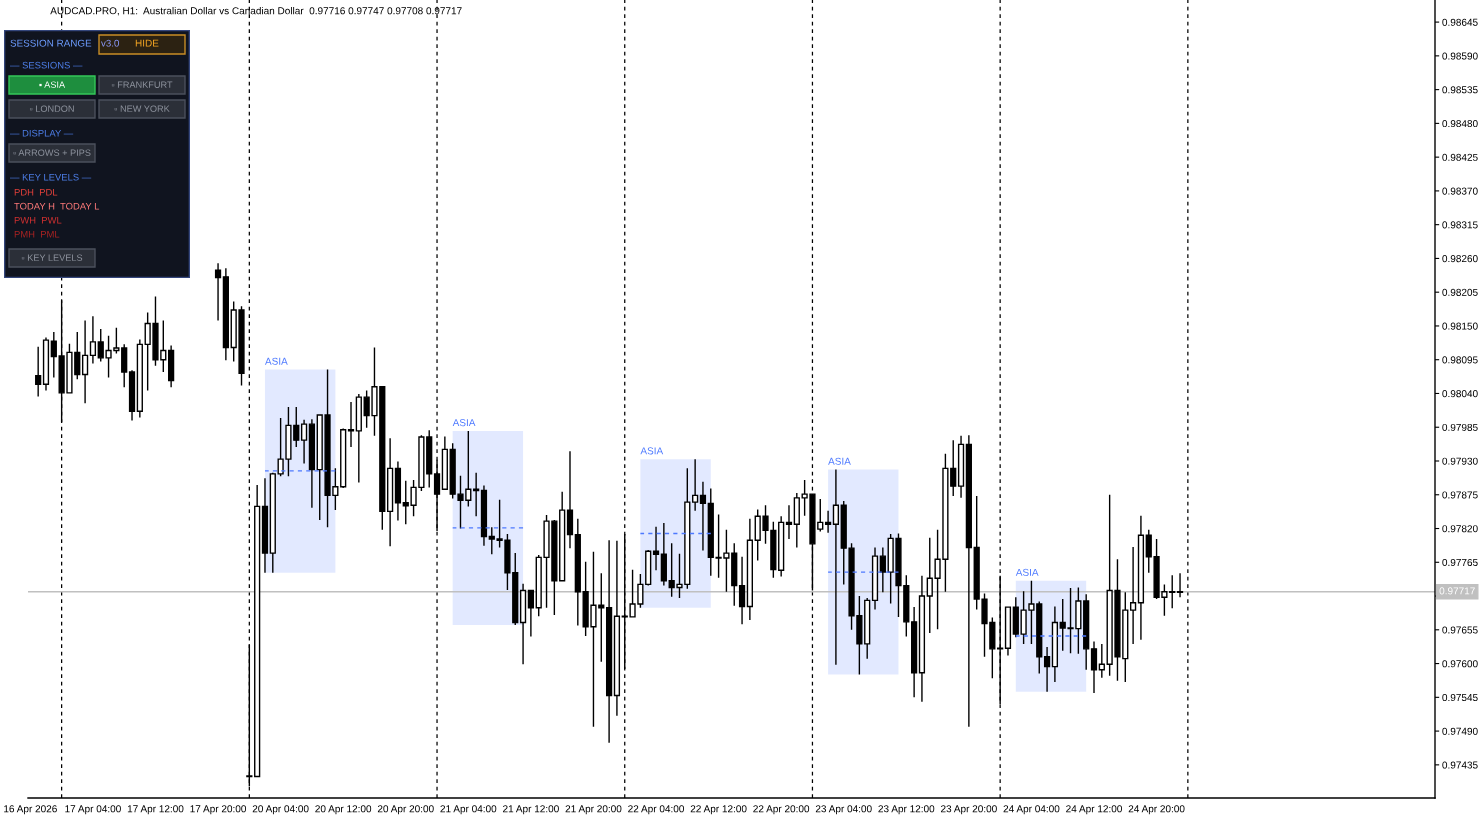 The height and width of the screenshot is (822, 1484). I want to click on annotation: ▫ LONDON, so click(51, 108).